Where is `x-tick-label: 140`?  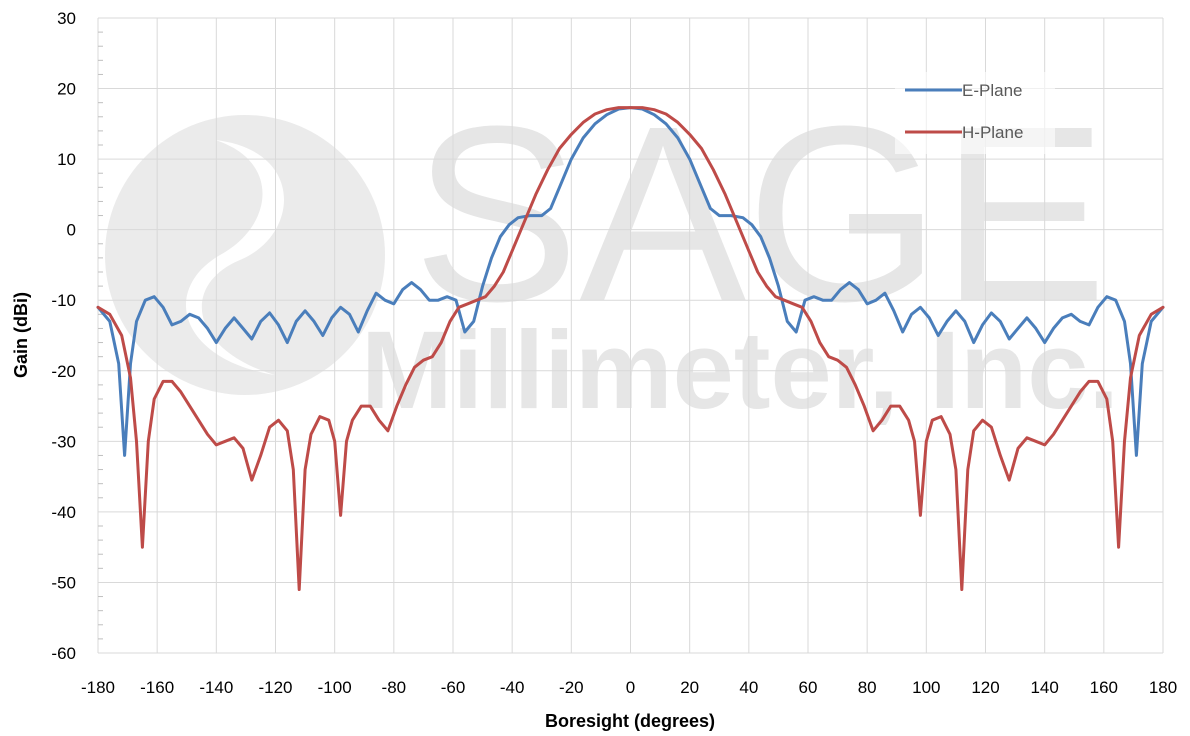
x-tick-label: 140 is located at coordinates (1044, 687).